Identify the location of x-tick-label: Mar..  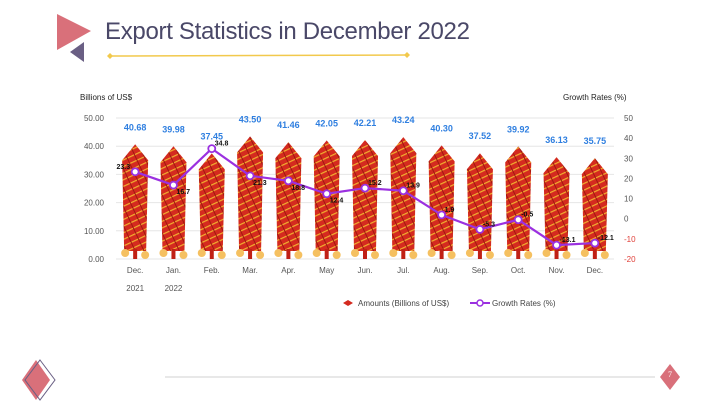
(250, 270).